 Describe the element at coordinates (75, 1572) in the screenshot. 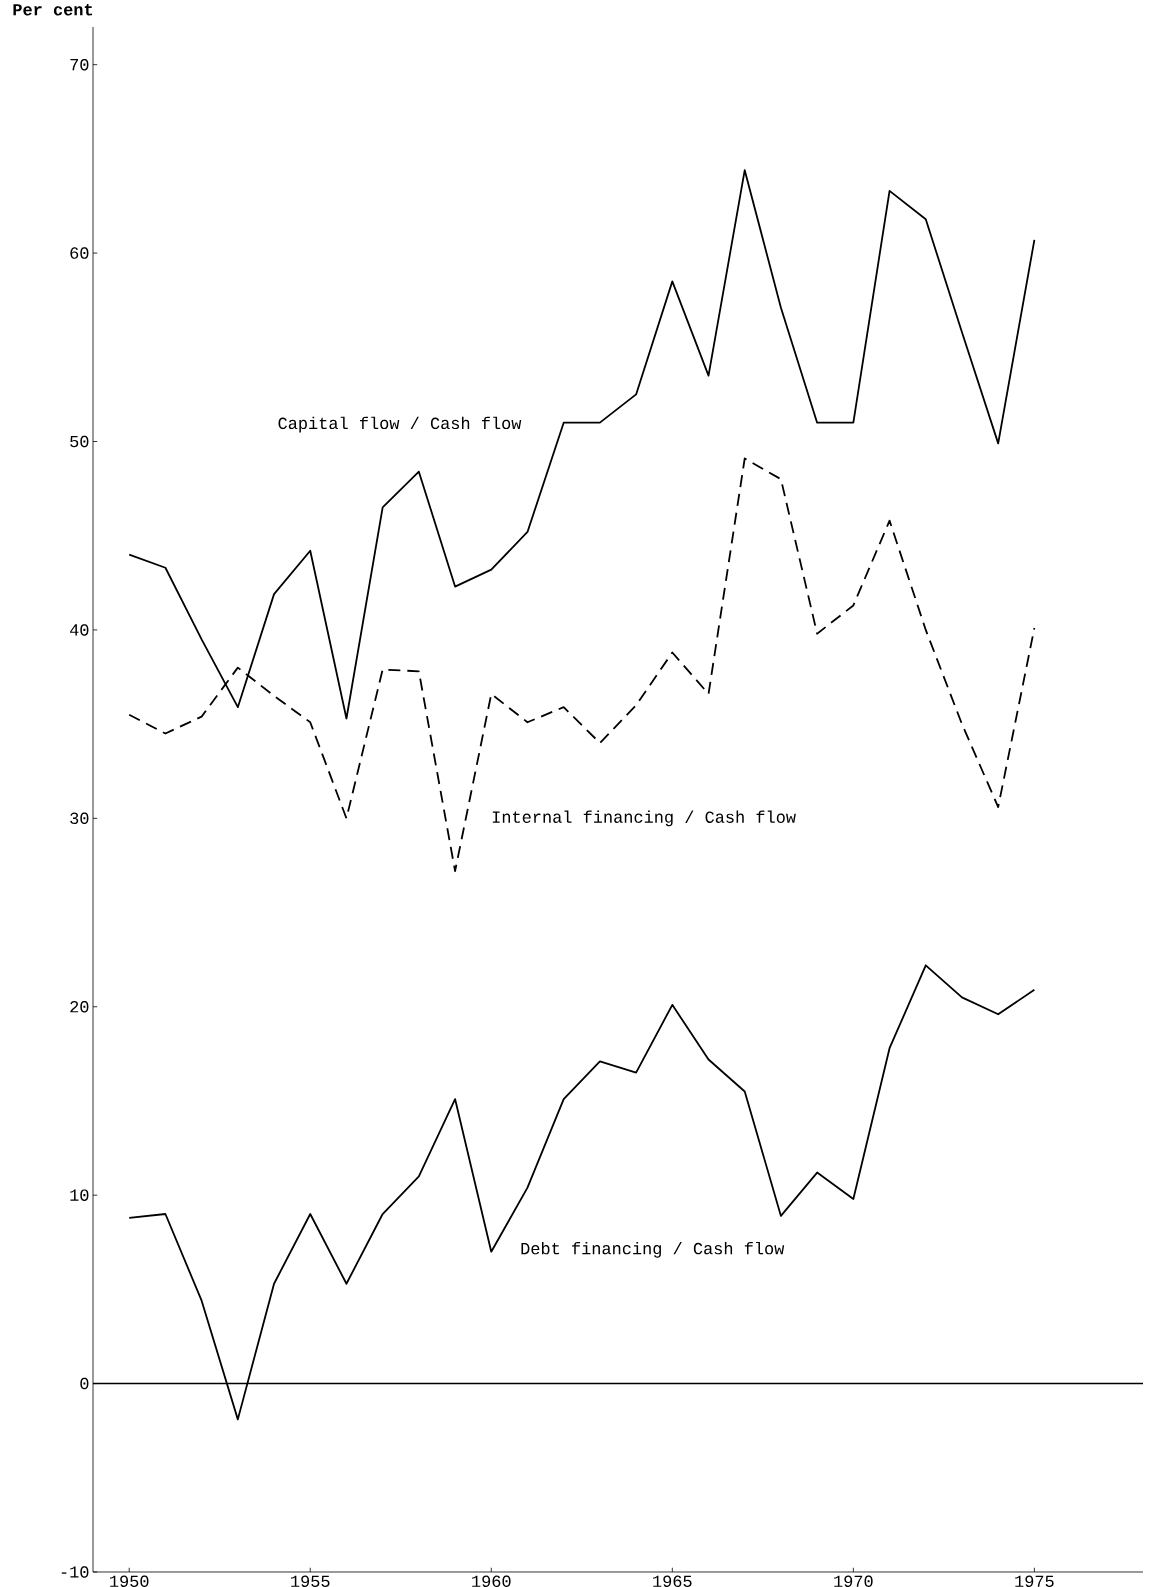

I see `y-tick-label: -10` at that location.